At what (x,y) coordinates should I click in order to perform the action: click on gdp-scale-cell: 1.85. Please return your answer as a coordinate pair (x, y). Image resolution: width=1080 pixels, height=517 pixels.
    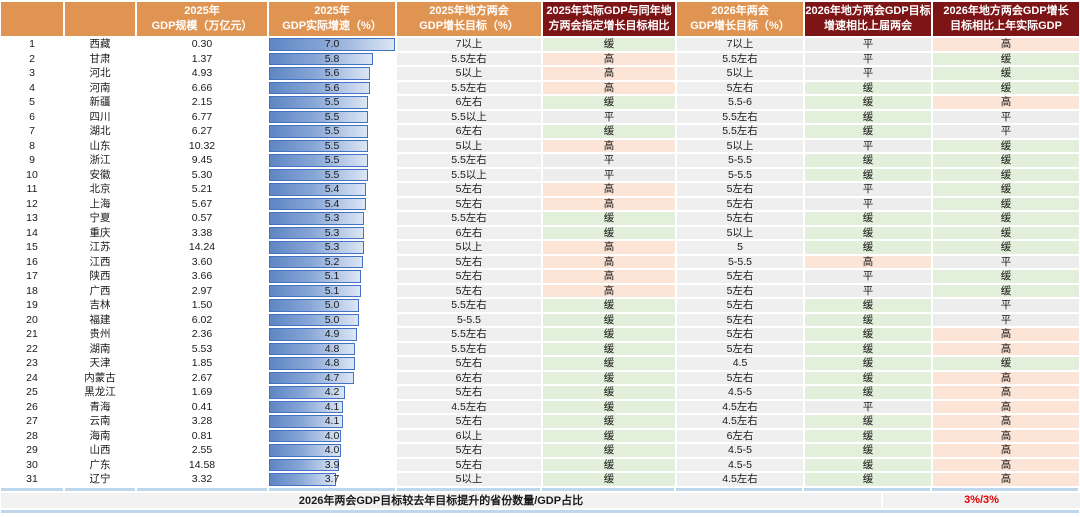
    Looking at the image, I should click on (202, 363).